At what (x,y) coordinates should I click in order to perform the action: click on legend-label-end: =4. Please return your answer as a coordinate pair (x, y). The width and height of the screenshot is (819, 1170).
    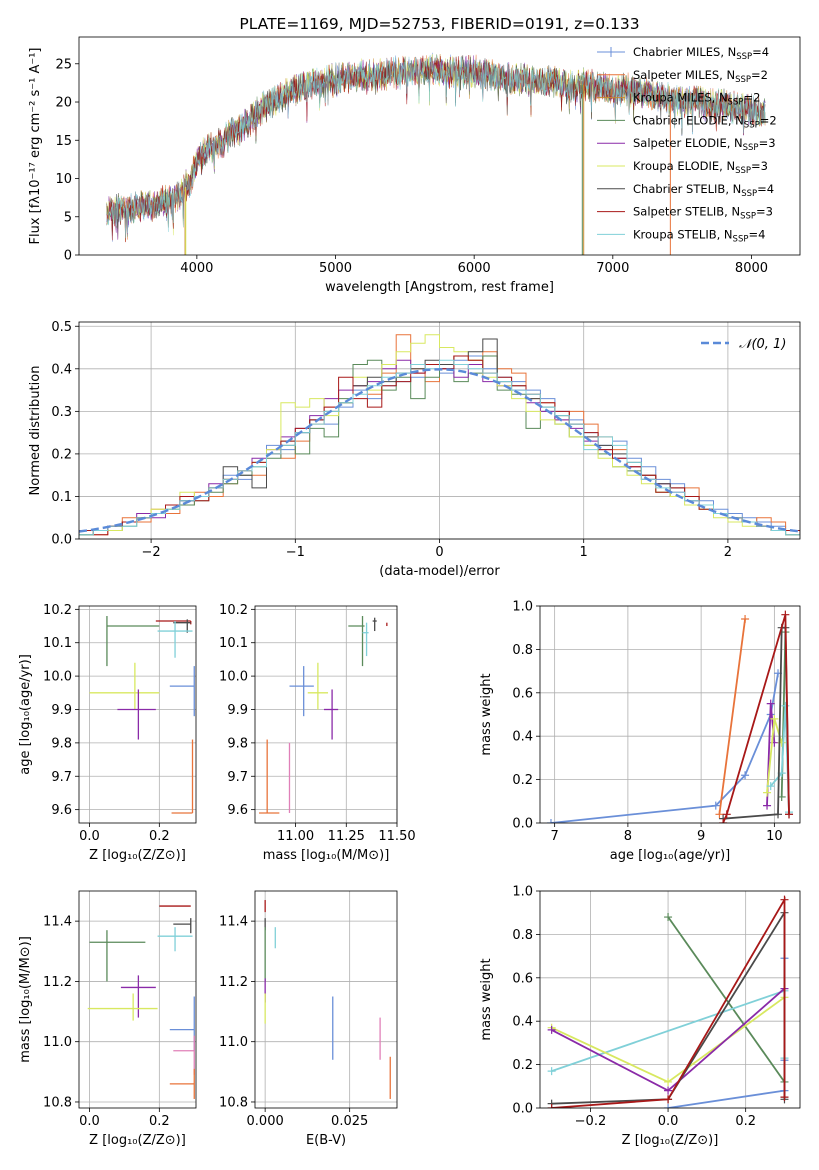
    Looking at the image, I should click on (756, 234).